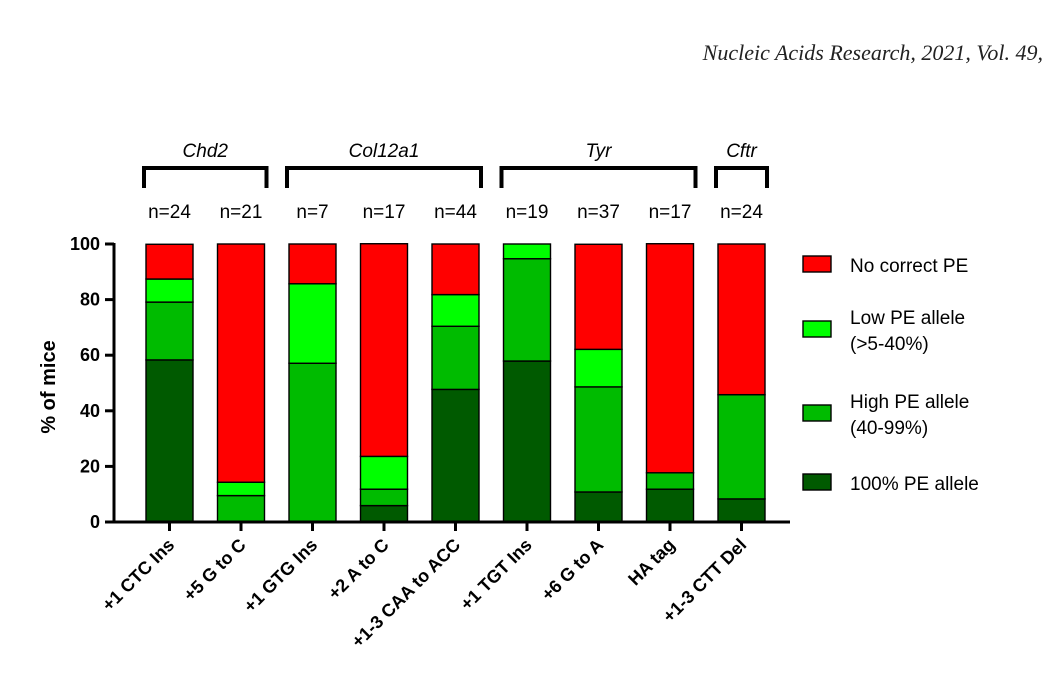 This screenshot has height=697, width=1045. Describe the element at coordinates (241, 212) in the screenshot. I see `n-label: n=21` at that location.